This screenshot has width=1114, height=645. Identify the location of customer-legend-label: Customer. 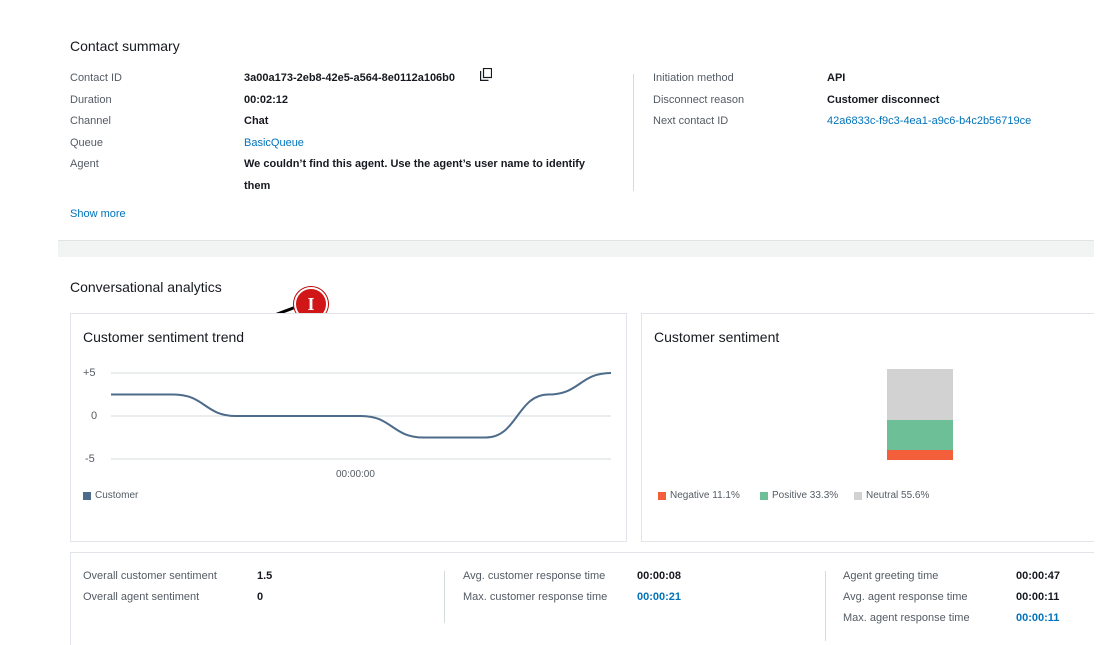
(117, 495).